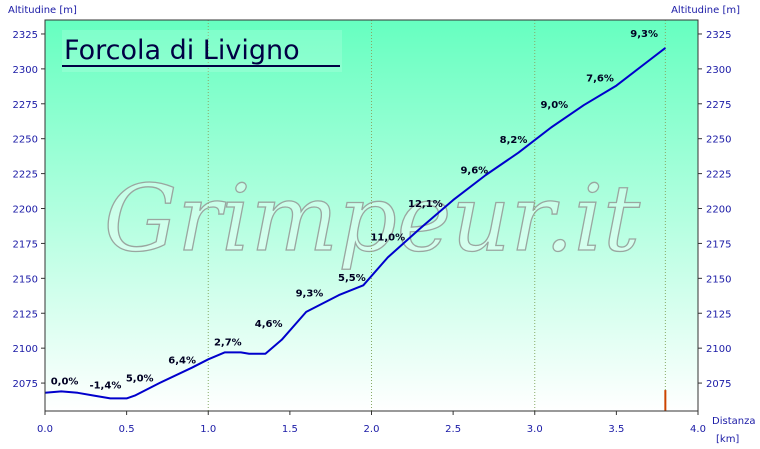  I want to click on grade-label: 9,0%, so click(554, 105).